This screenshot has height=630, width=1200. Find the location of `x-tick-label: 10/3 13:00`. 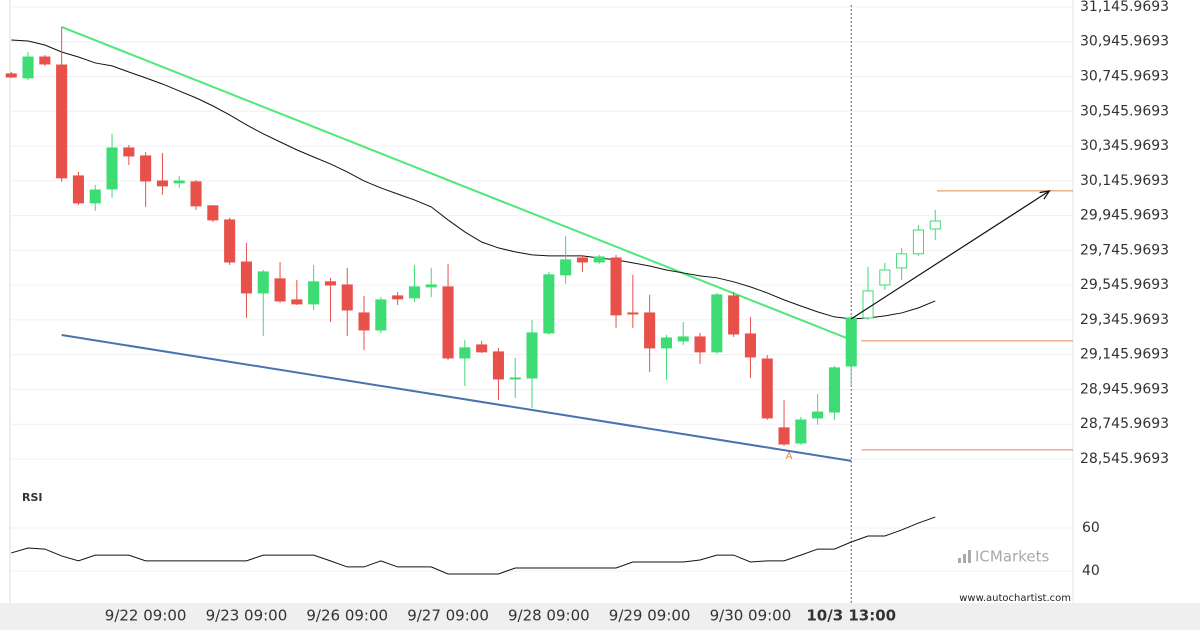

x-tick-label: 10/3 13:00 is located at coordinates (851, 616).